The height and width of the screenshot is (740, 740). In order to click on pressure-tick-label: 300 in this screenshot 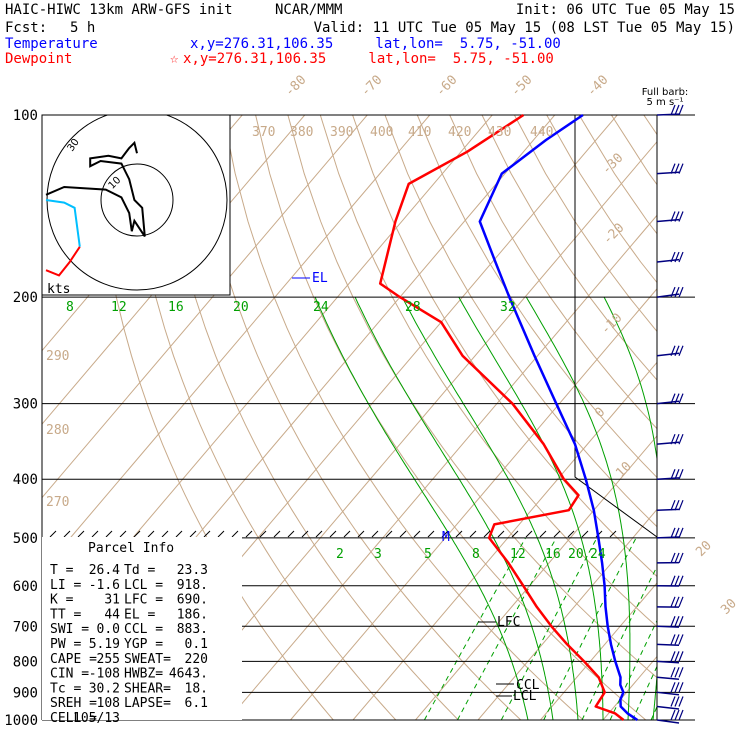, I will do `click(25, 405)`.